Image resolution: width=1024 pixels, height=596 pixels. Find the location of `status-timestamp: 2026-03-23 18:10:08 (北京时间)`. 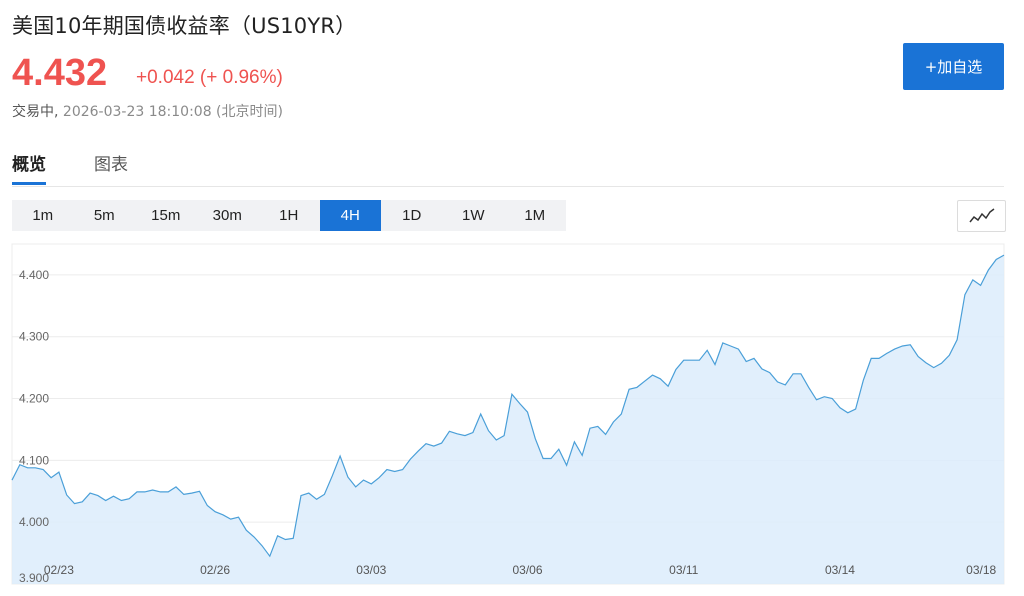

status-timestamp: 2026-03-23 18:10:08 (北京时间) is located at coordinates (172, 112).